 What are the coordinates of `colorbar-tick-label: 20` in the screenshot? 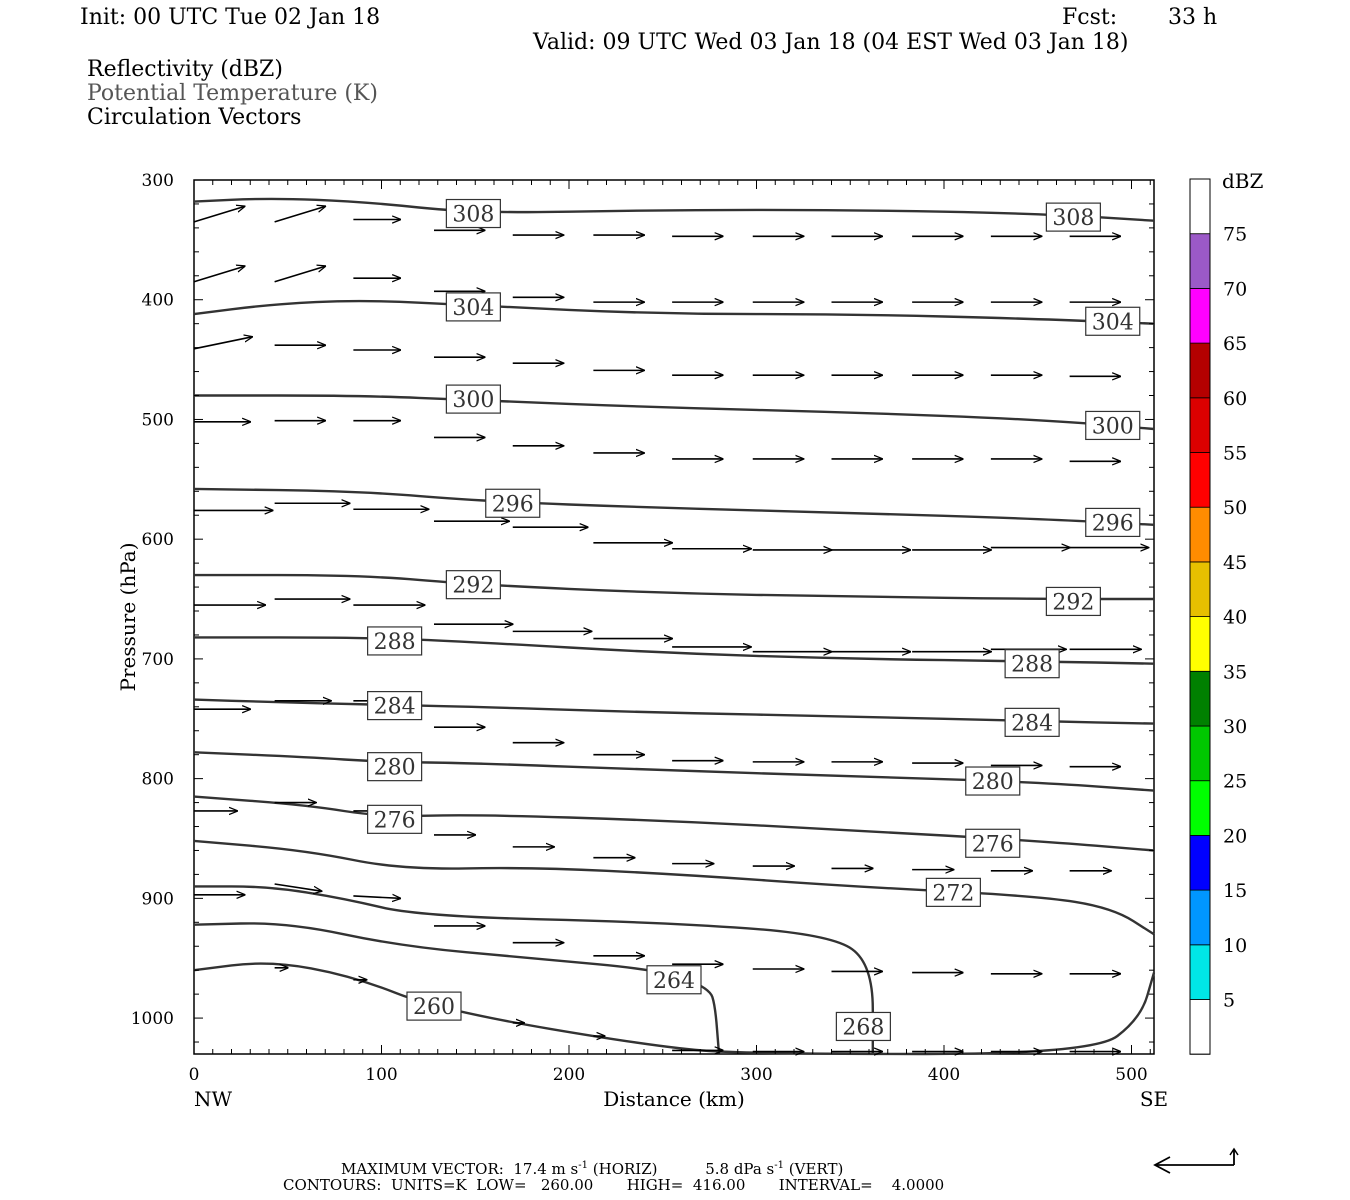 It's located at (1235, 836).